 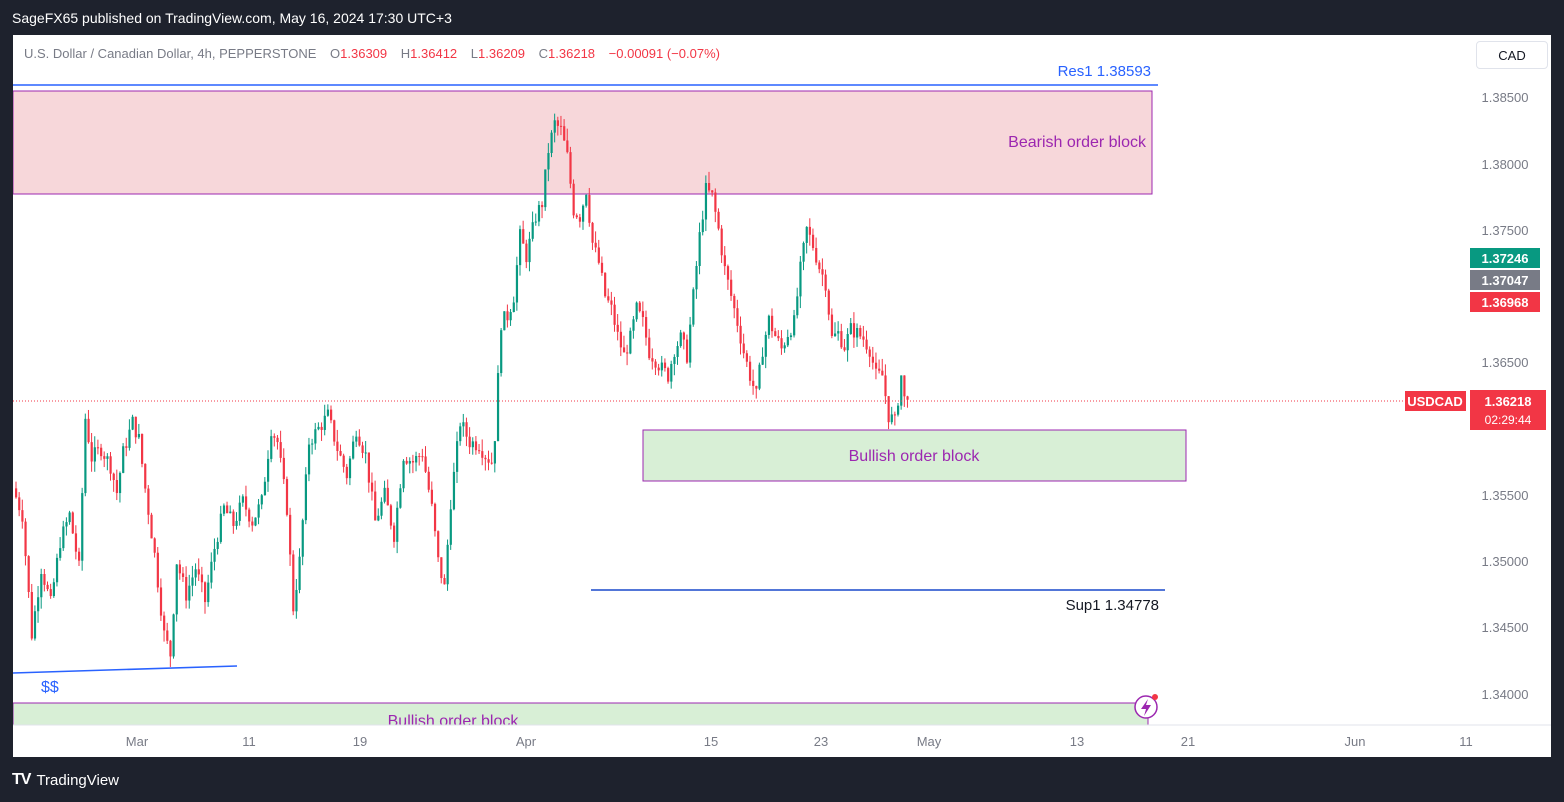 I want to click on symbol-badge, so click(x=1435, y=401).